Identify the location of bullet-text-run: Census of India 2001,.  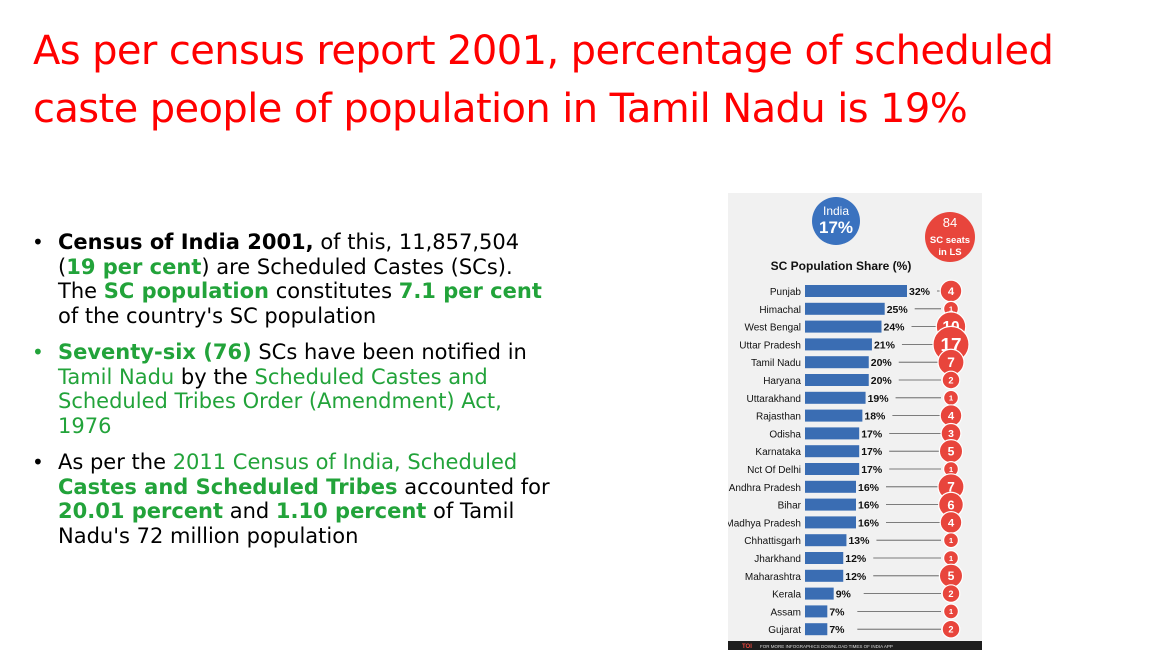
(186, 242).